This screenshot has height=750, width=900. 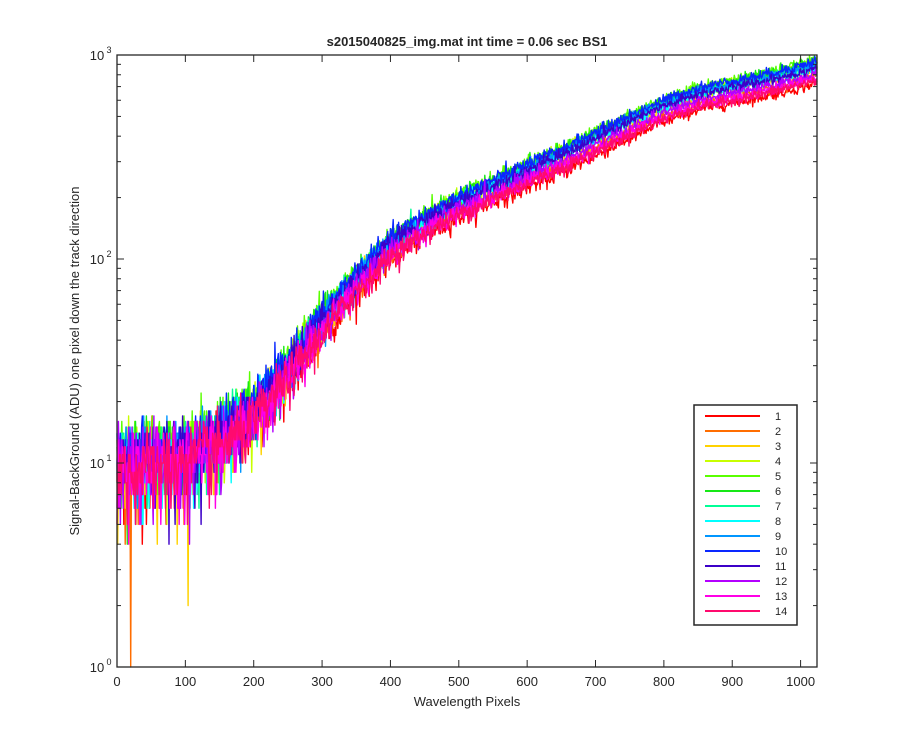 What do you see at coordinates (322, 681) in the screenshot?
I see `x-tick-label: 300` at bounding box center [322, 681].